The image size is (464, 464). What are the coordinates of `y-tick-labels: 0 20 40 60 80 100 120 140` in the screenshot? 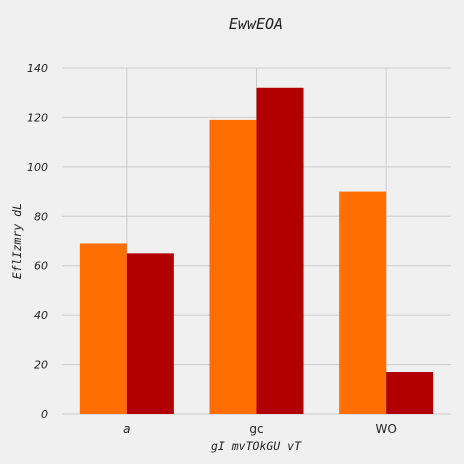 It's located at (37, 241).